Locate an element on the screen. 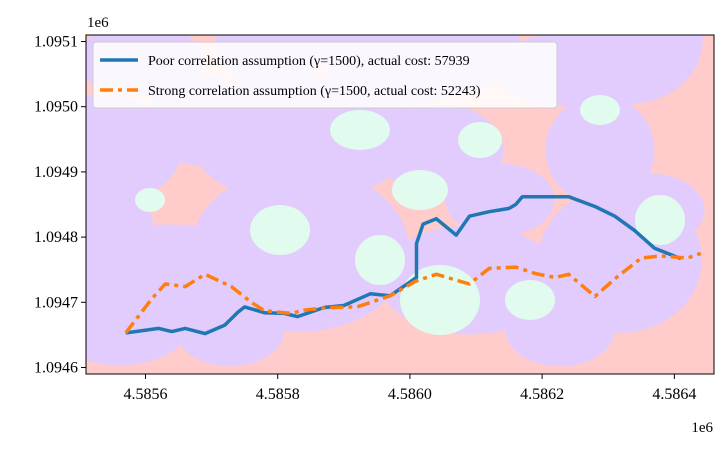 The width and height of the screenshot is (728, 456). y-tick-label: 1.0946 is located at coordinates (56, 367).